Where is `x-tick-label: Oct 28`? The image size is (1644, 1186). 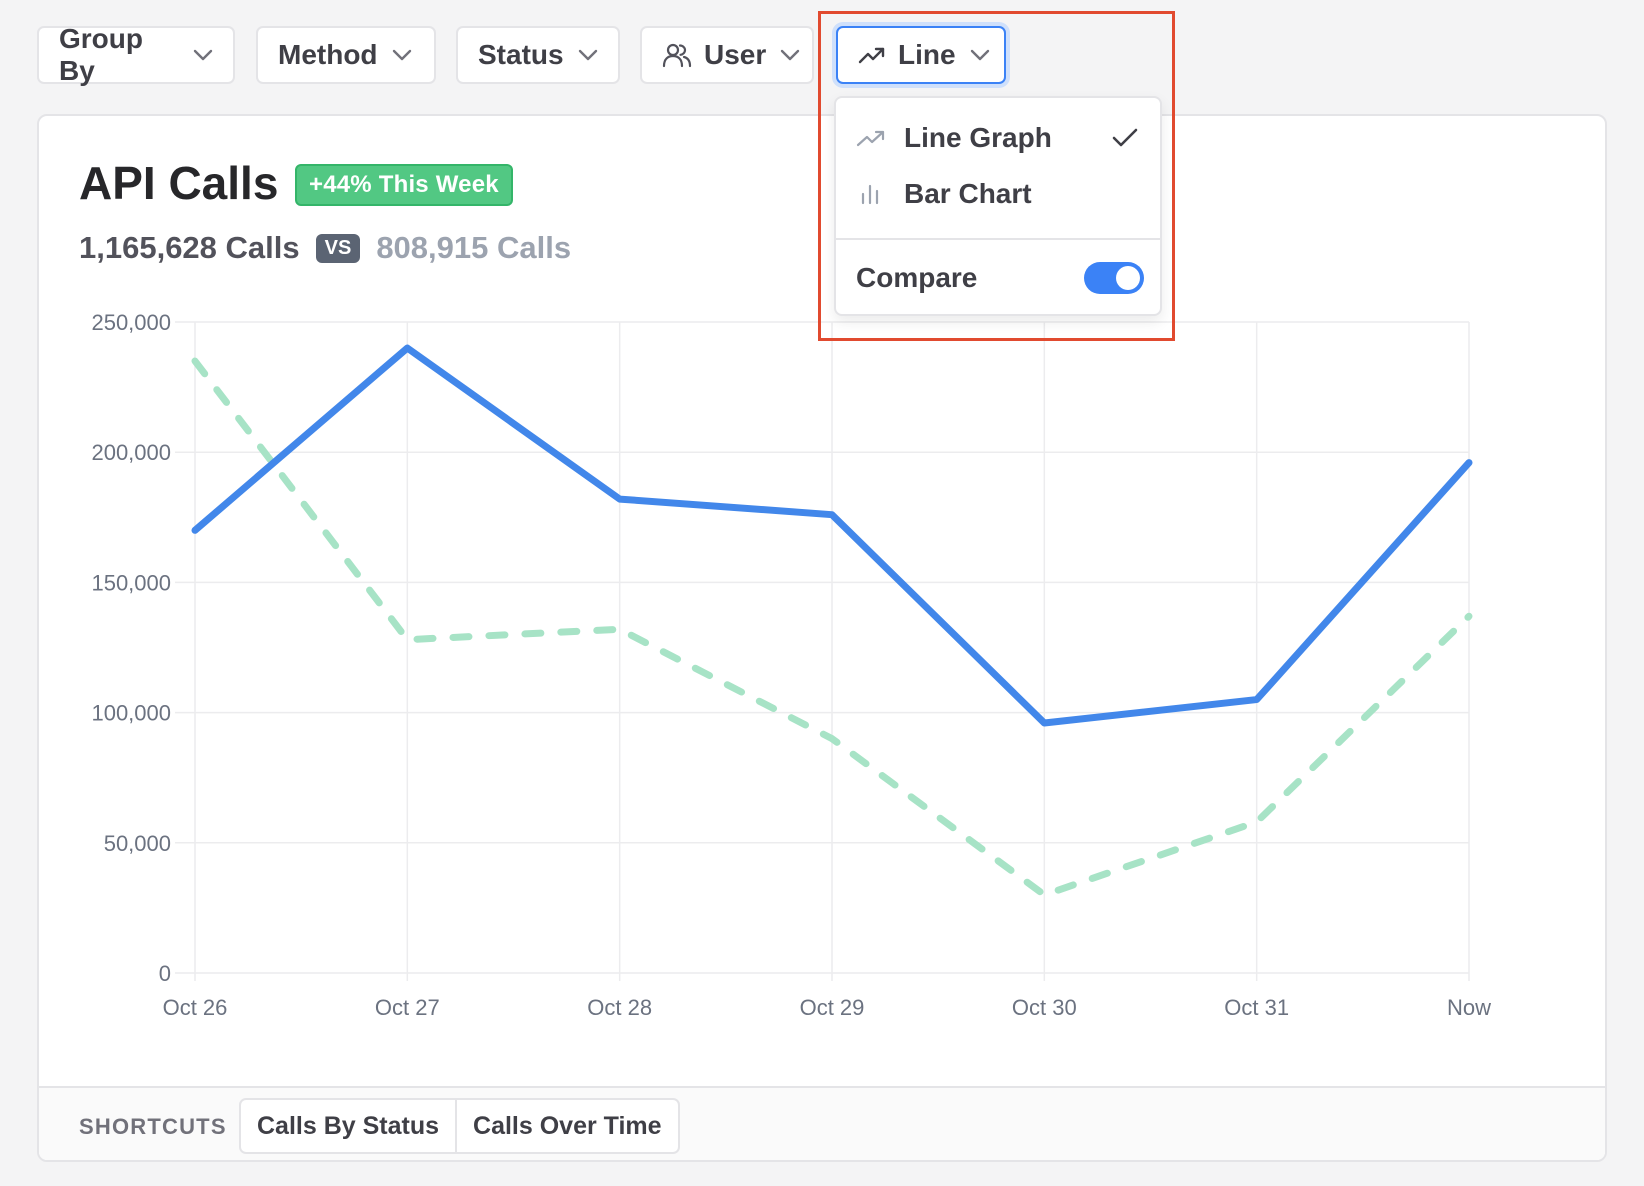
x-tick-label: Oct 28 is located at coordinates (619, 1007).